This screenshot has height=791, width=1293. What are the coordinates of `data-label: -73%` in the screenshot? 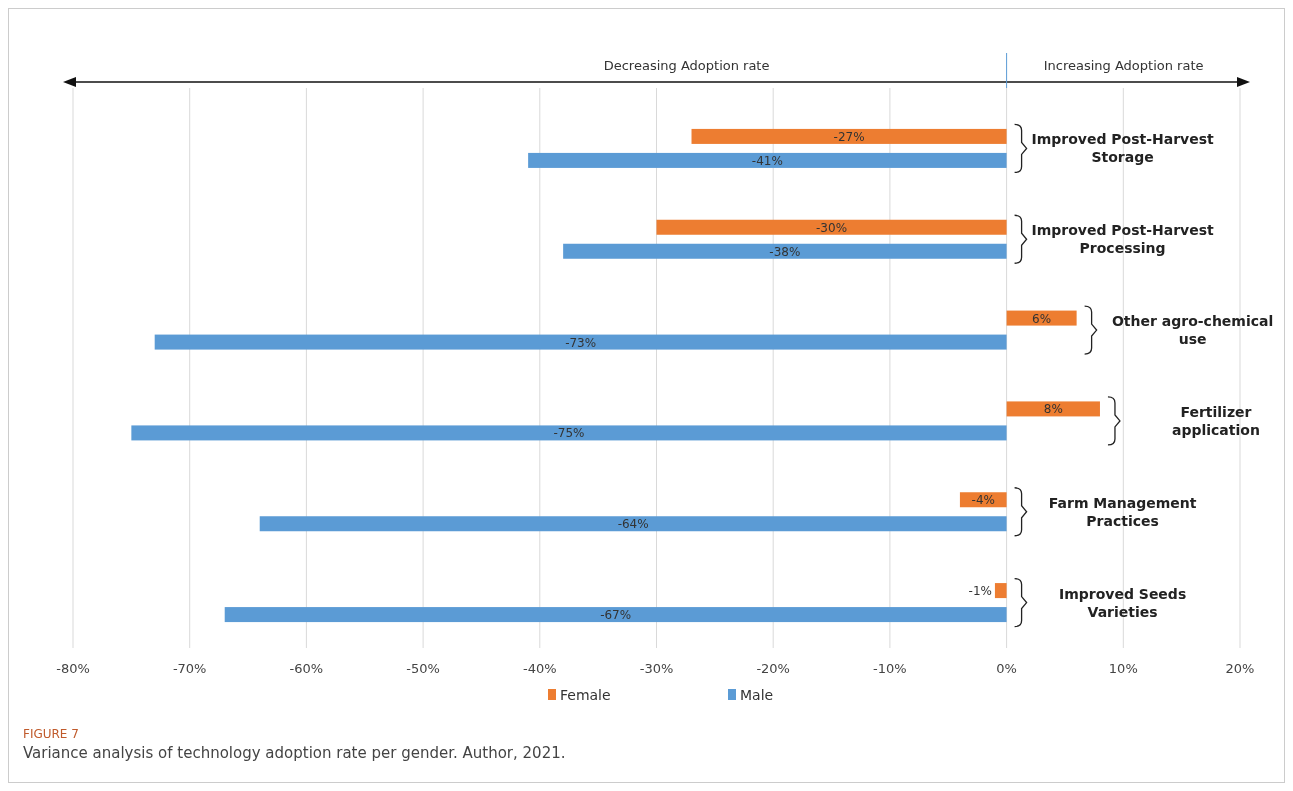 It's located at (581, 342).